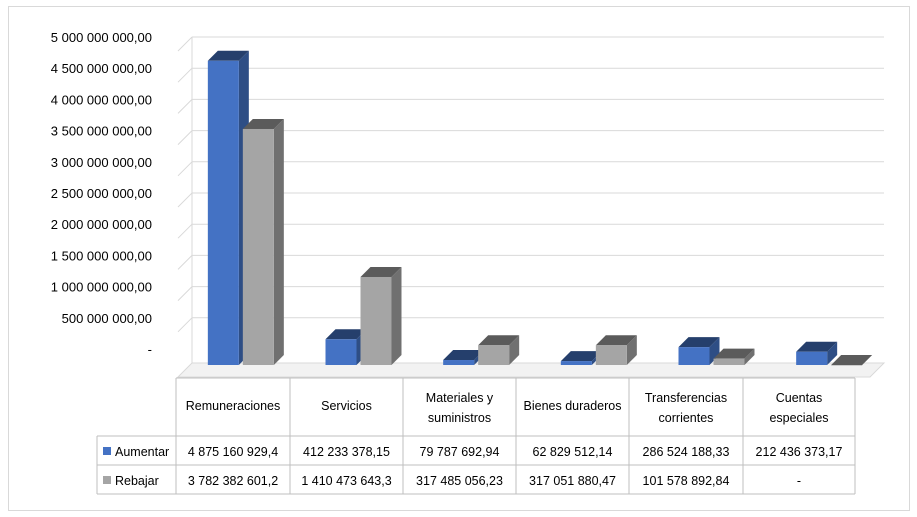 The image size is (917, 517). I want to click on chart-floor, so click(531, 370).